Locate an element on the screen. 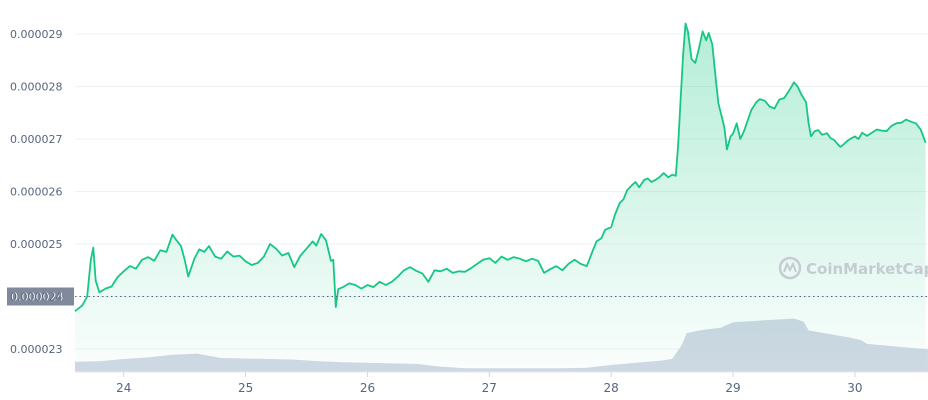  x-tick-label: 27 is located at coordinates (489, 388).